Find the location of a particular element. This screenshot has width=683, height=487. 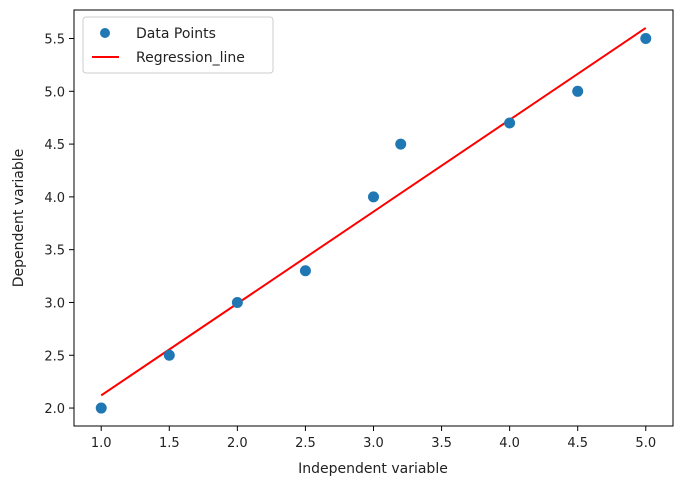

x-tick-label: 5.0 is located at coordinates (645, 443).